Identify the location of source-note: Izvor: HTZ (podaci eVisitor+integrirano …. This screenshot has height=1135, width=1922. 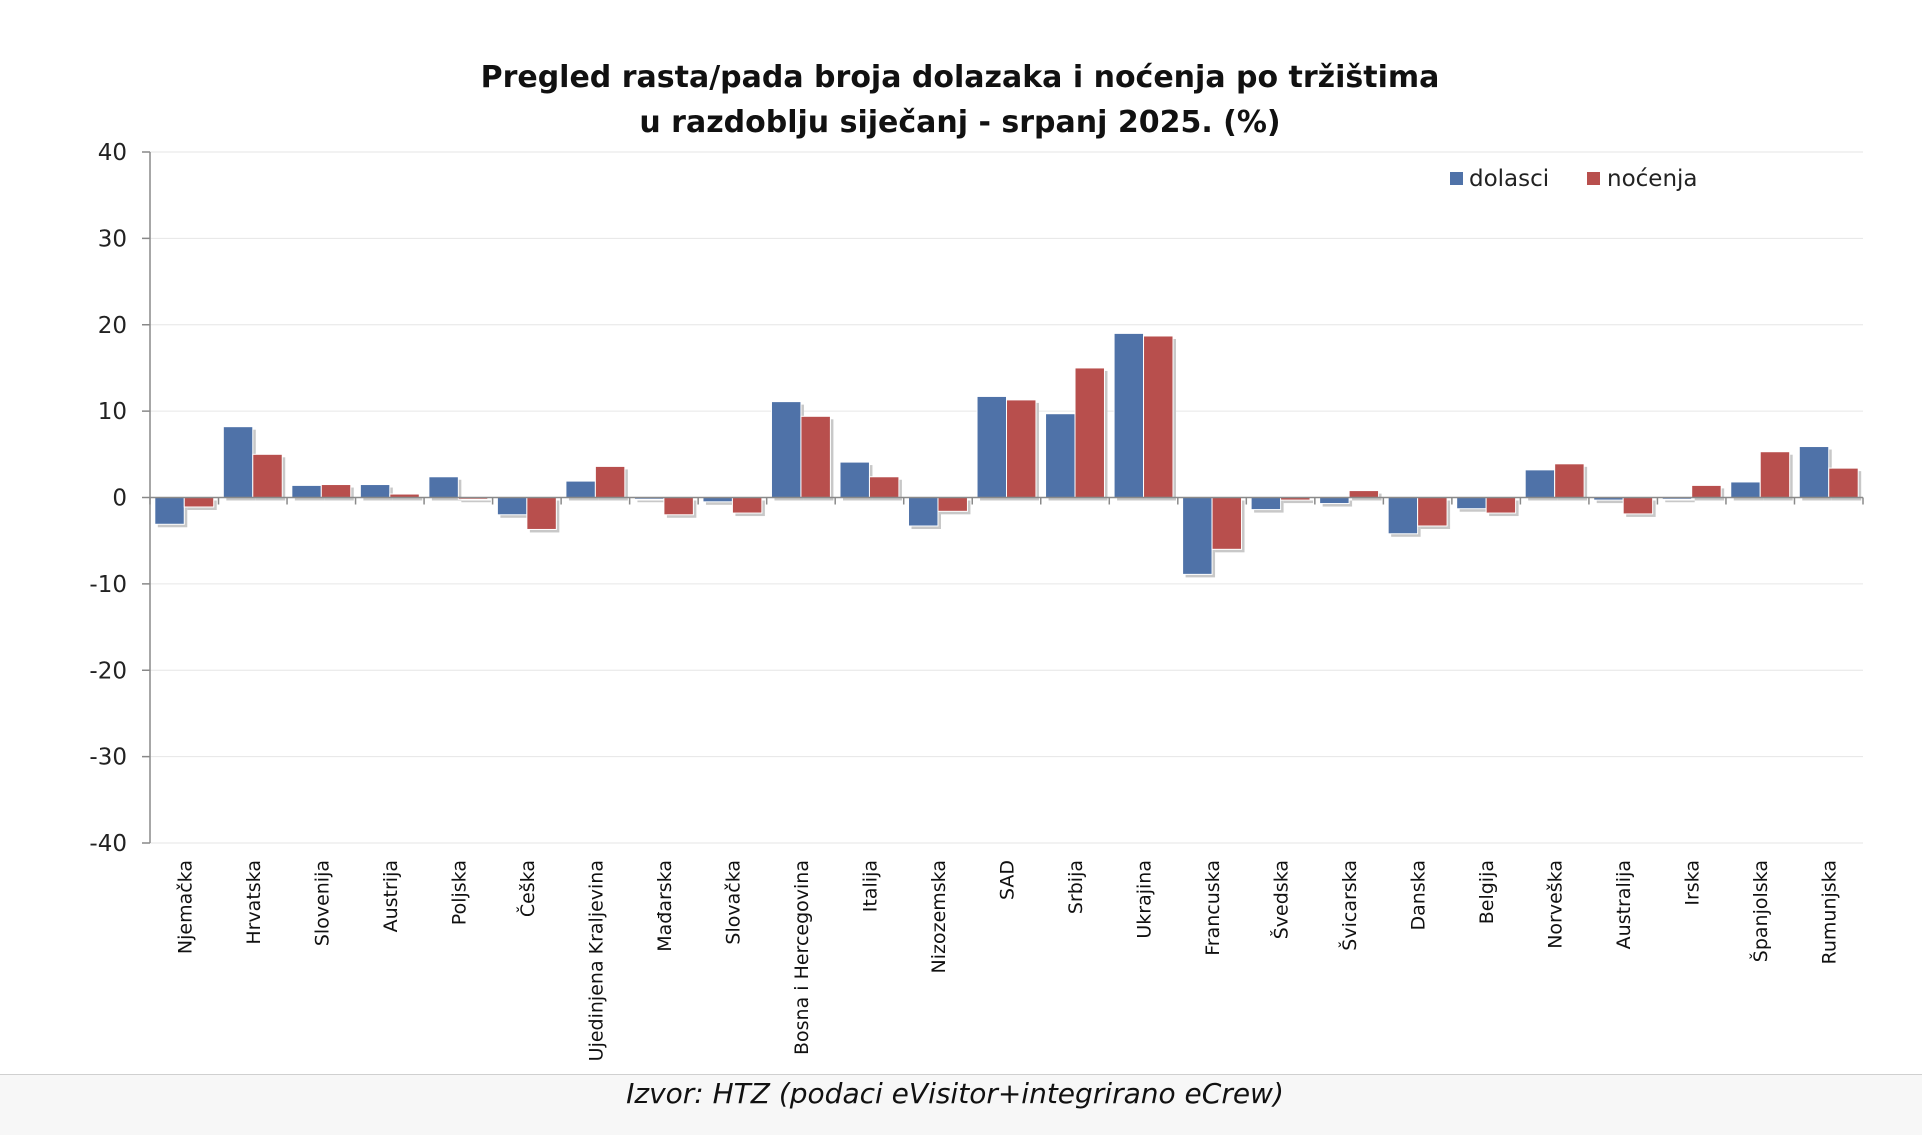
(955, 1093).